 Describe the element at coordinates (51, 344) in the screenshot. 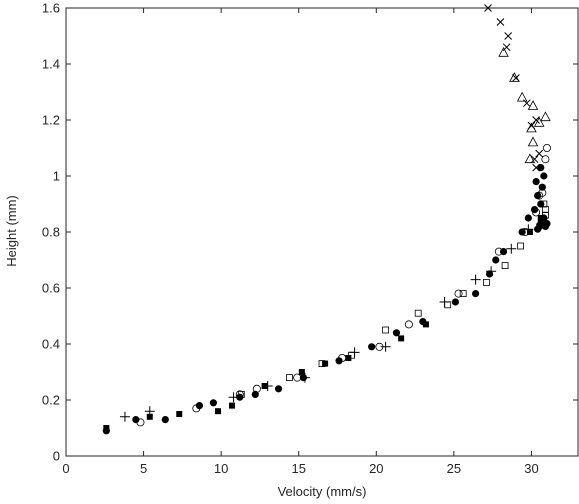

I see `y-tick-label: 0.4` at that location.